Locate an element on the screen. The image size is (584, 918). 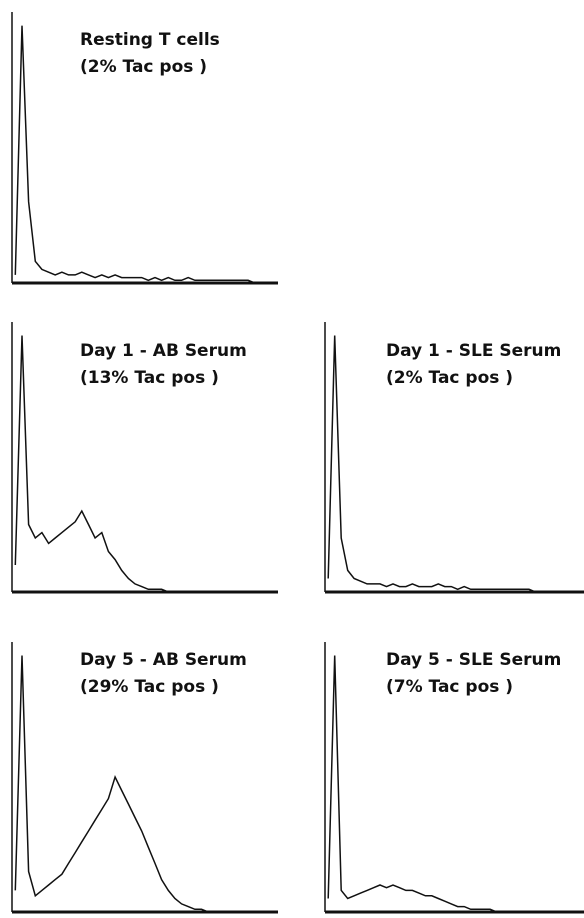
panel-subtitle: (7% Tac pos ) is located at coordinates (449, 687).